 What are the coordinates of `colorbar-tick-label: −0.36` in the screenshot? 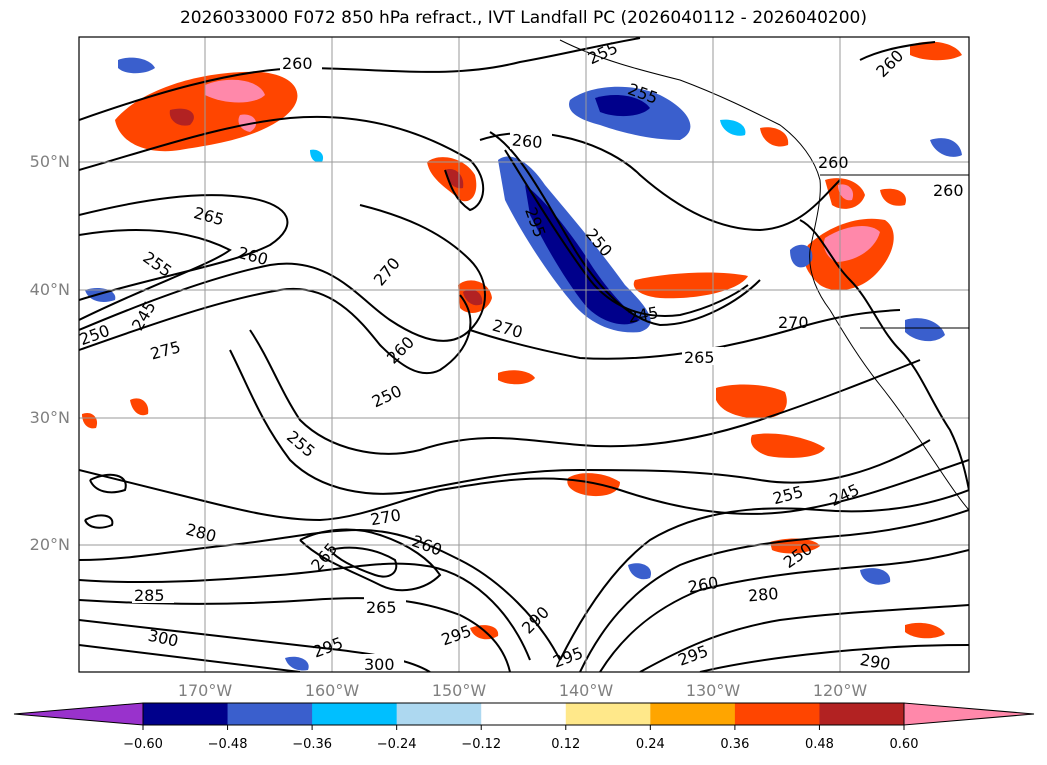 It's located at (312, 744).